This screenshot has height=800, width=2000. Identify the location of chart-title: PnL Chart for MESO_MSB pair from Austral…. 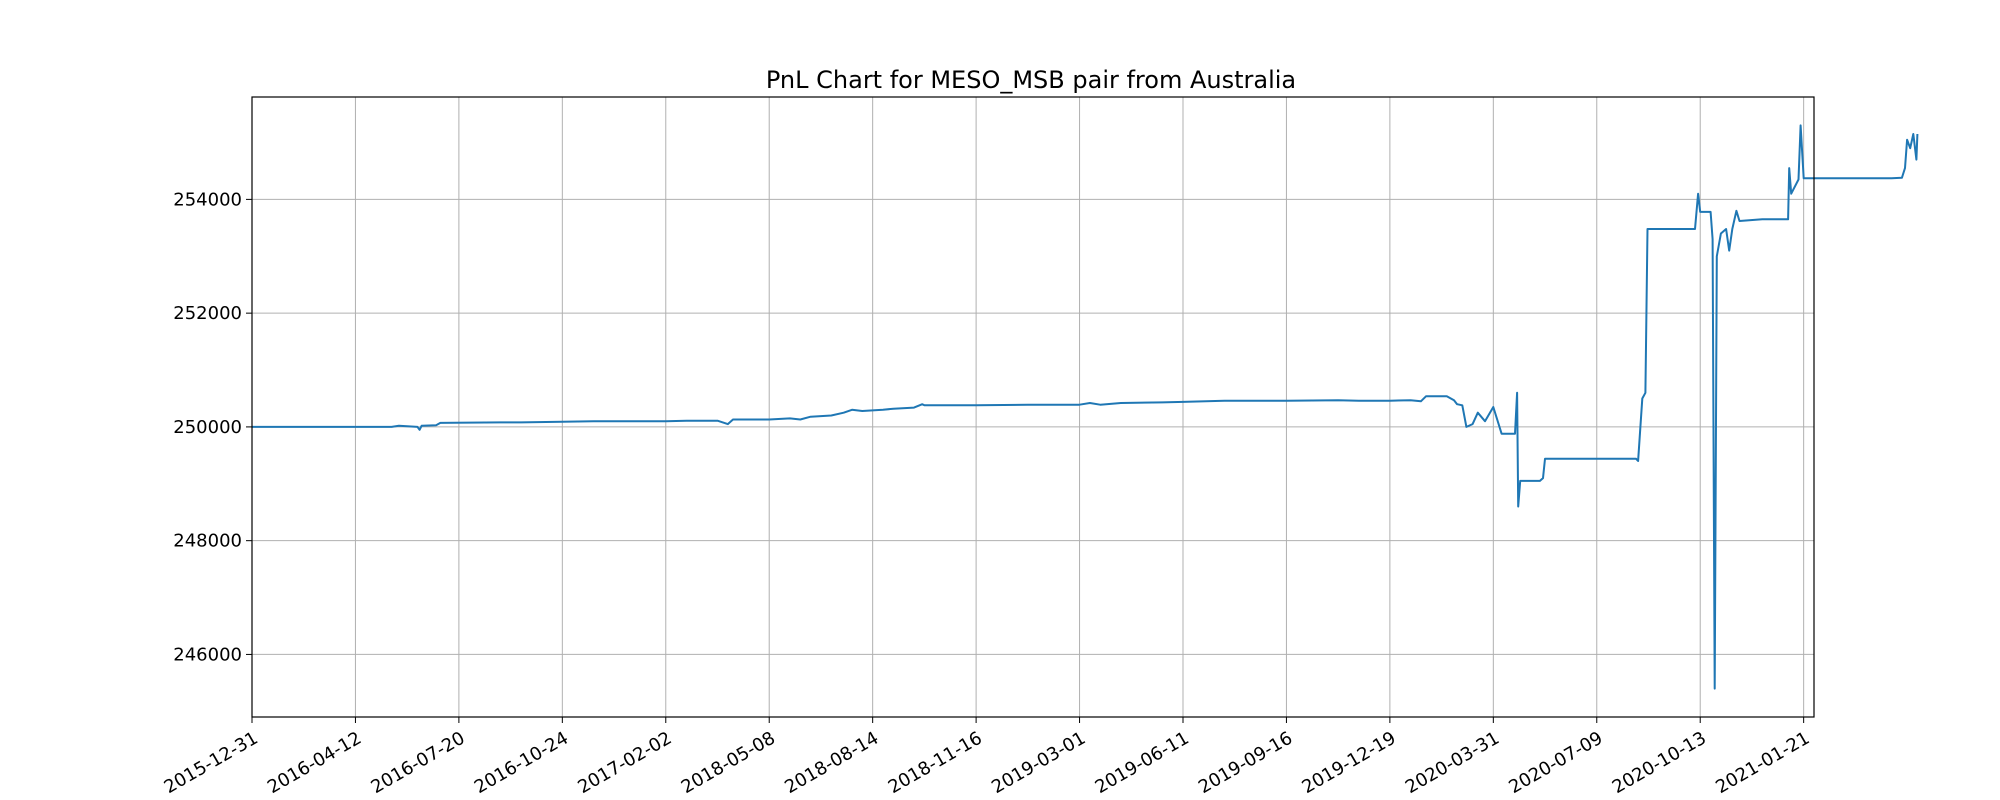
(1031, 80).